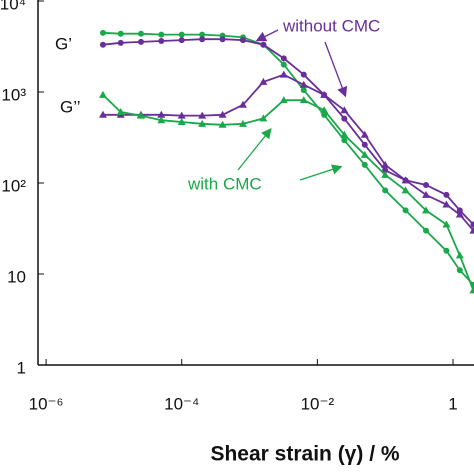  I want to click on annotation: G’, so click(63, 43).